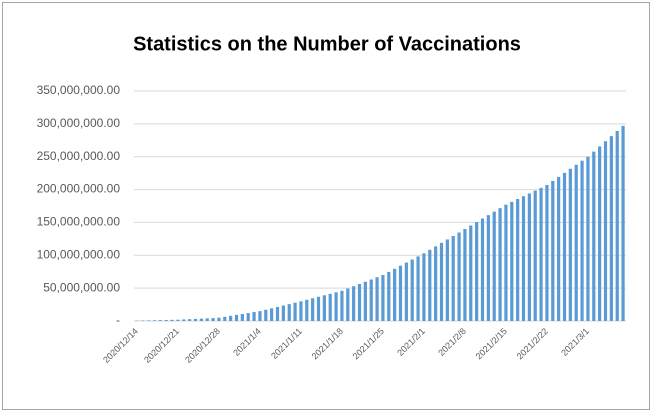 This screenshot has height=415, width=654. Describe the element at coordinates (118, 320) in the screenshot. I see `y-tick-label: -` at that location.